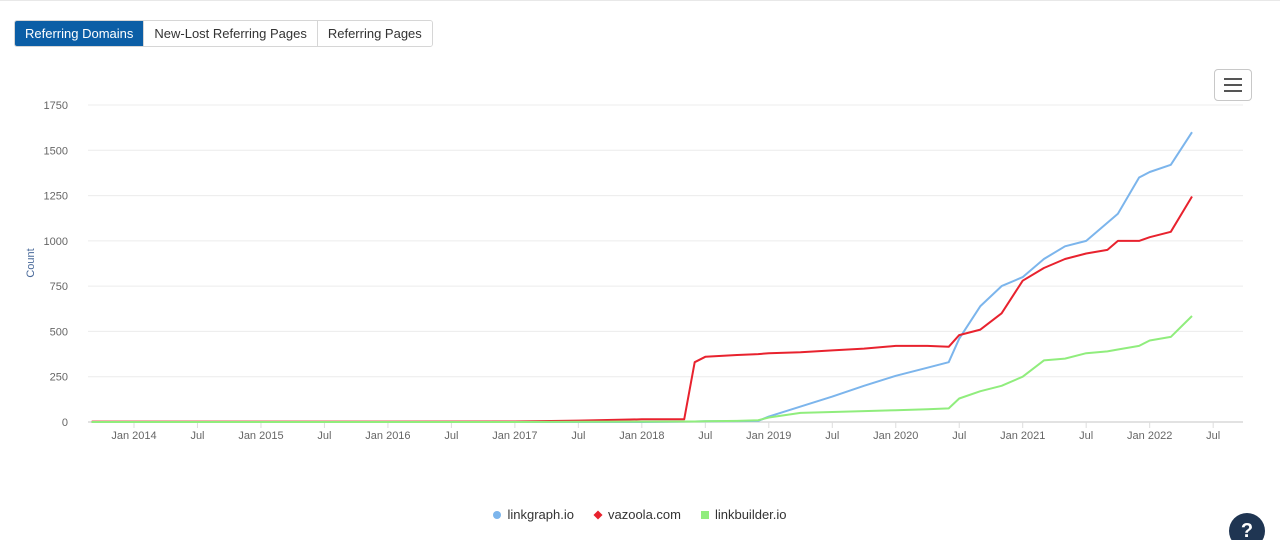 This screenshot has width=1280, height=540. I want to click on x-tick-label: Jan 2021, so click(1022, 436).